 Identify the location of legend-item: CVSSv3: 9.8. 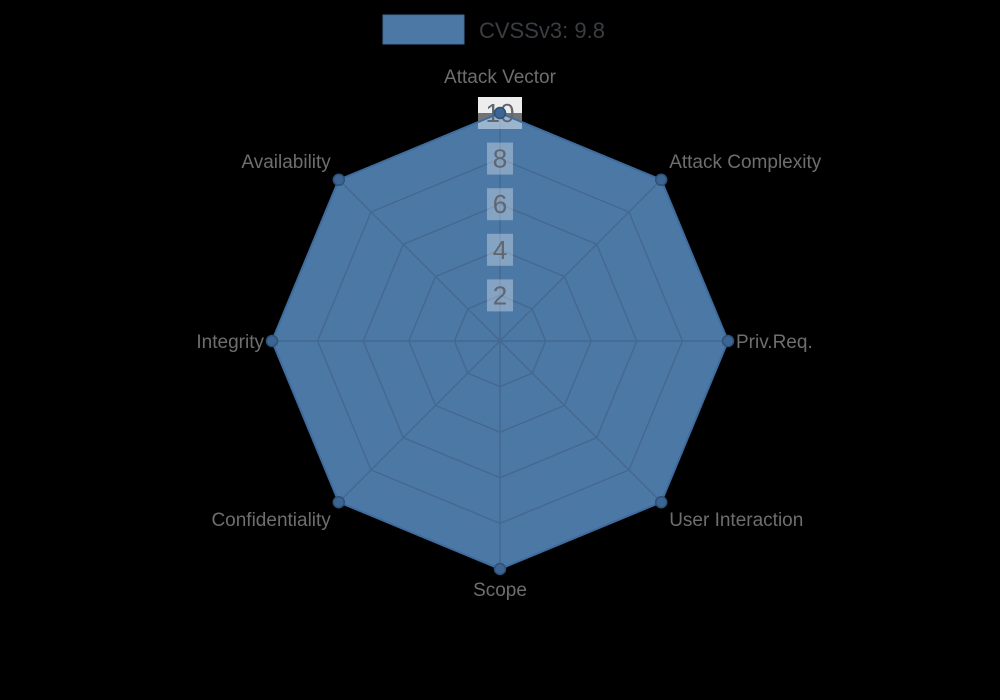
(493, 29).